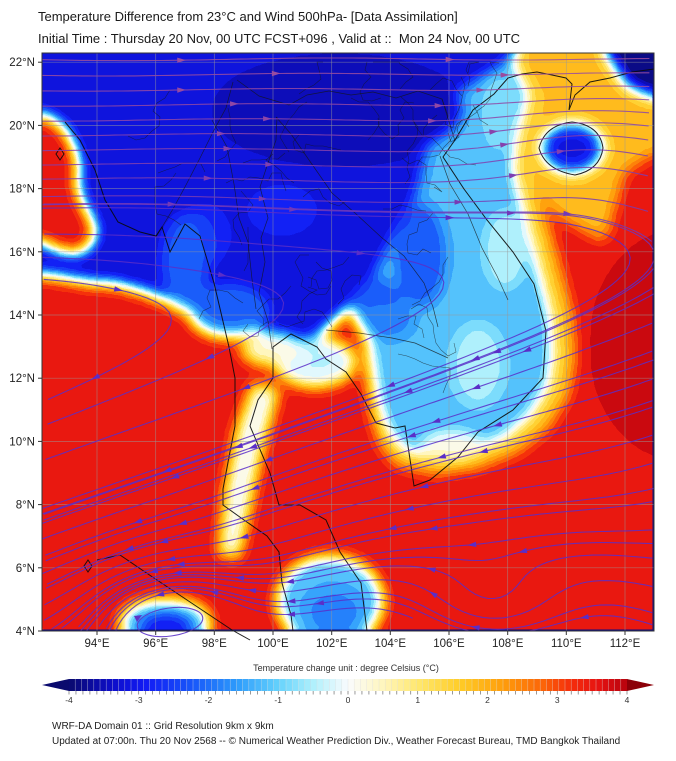 The height and width of the screenshot is (761, 676). I want to click on svg-text: 98°E, so click(214, 644).